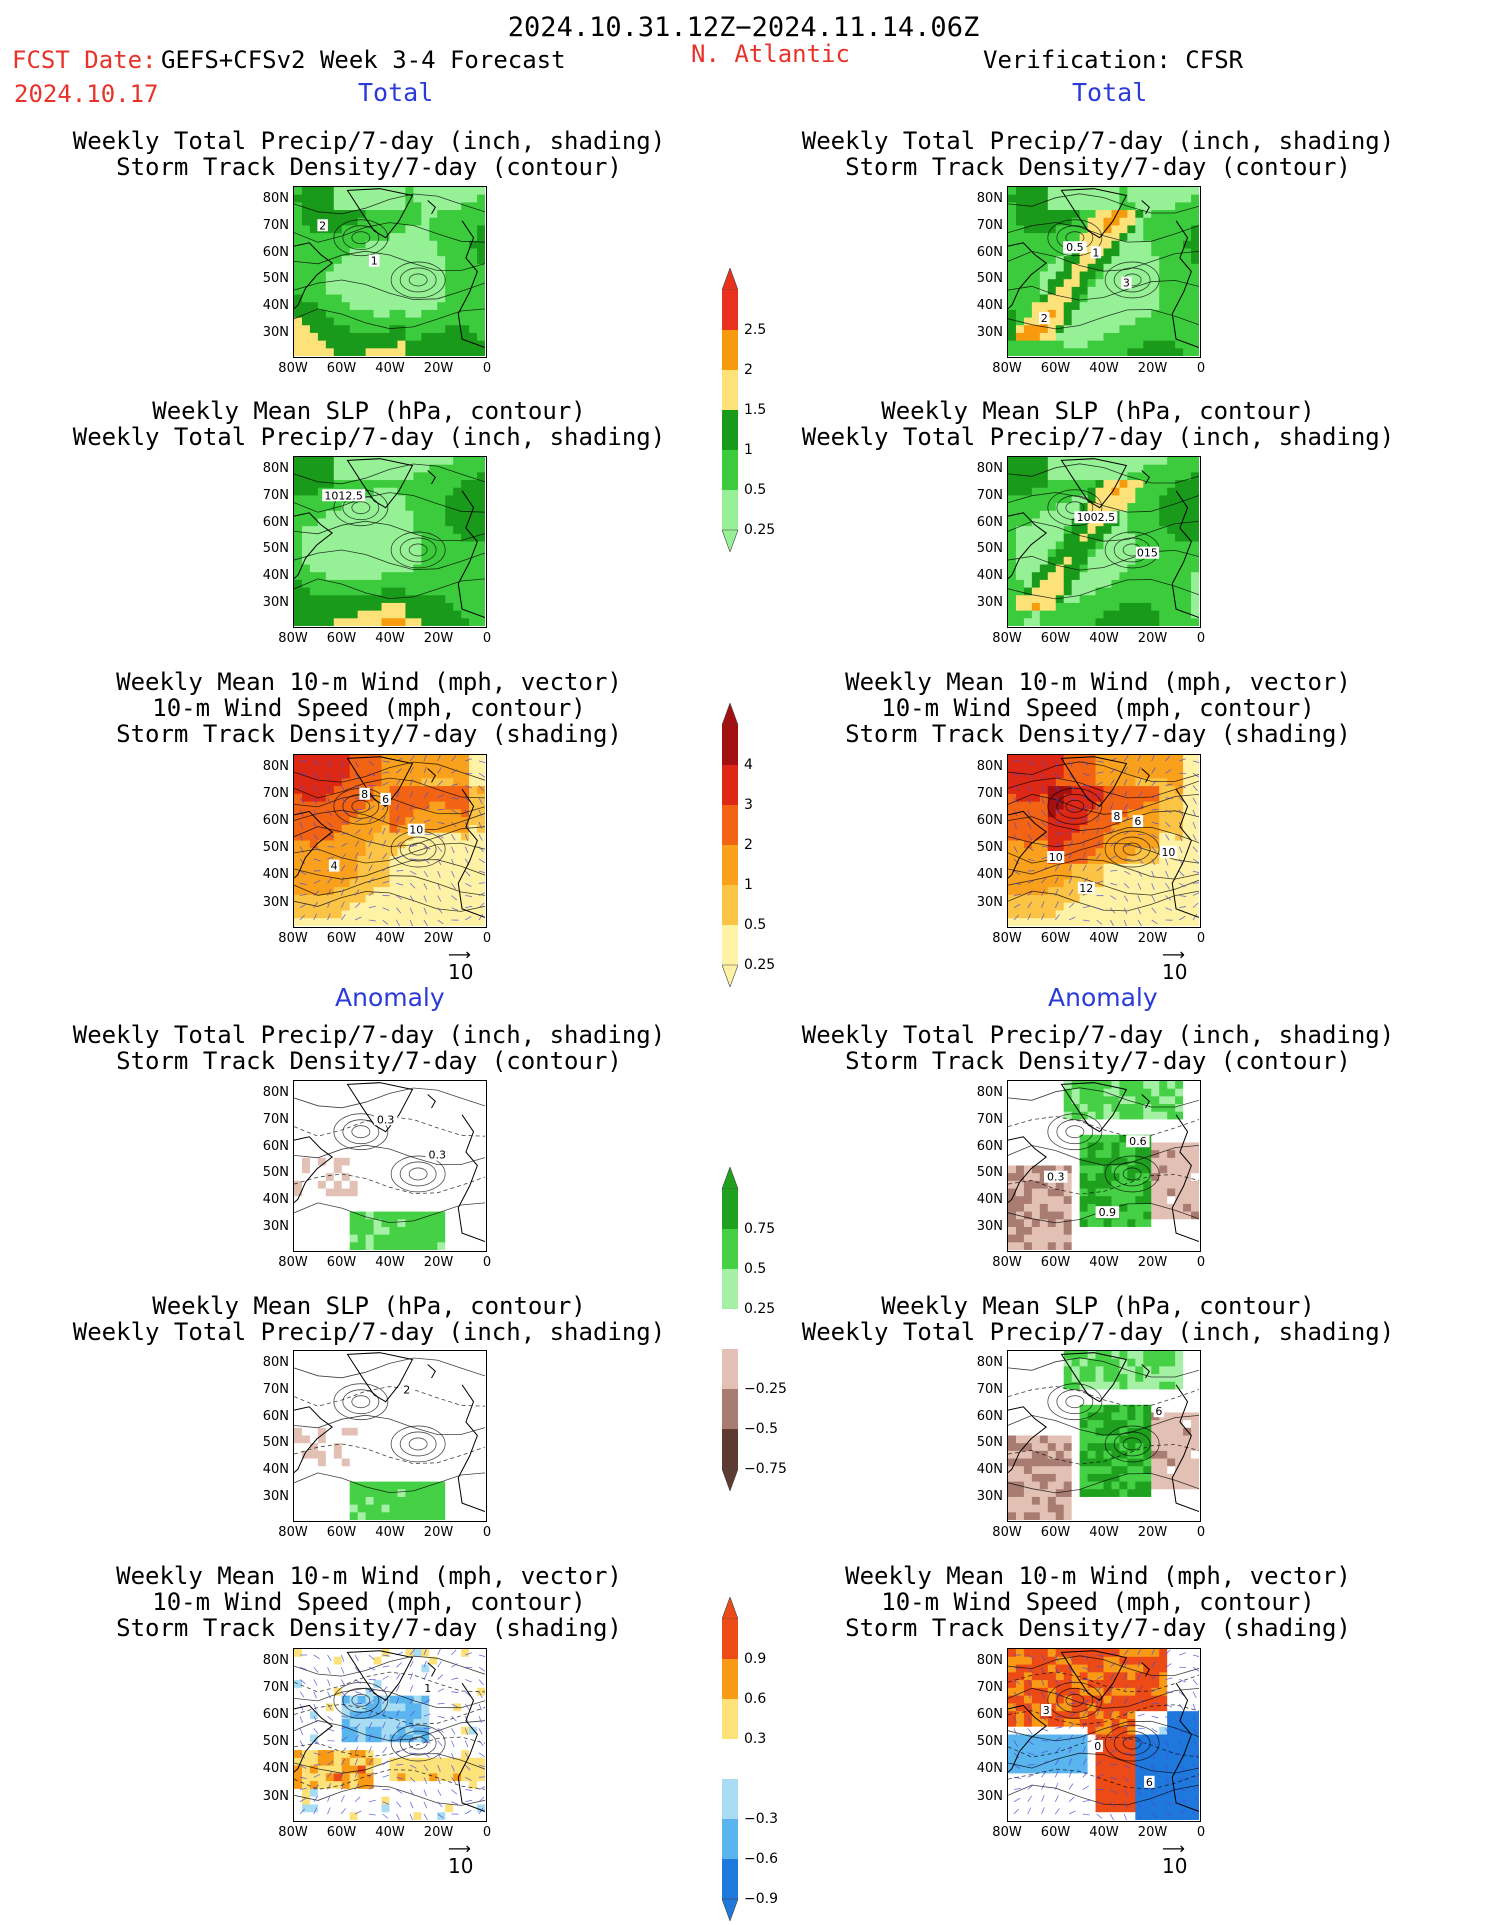 The image size is (1487, 1925). Describe the element at coordinates (761, 1899) in the screenshot. I see `colorbar-label: −0.9` at that location.